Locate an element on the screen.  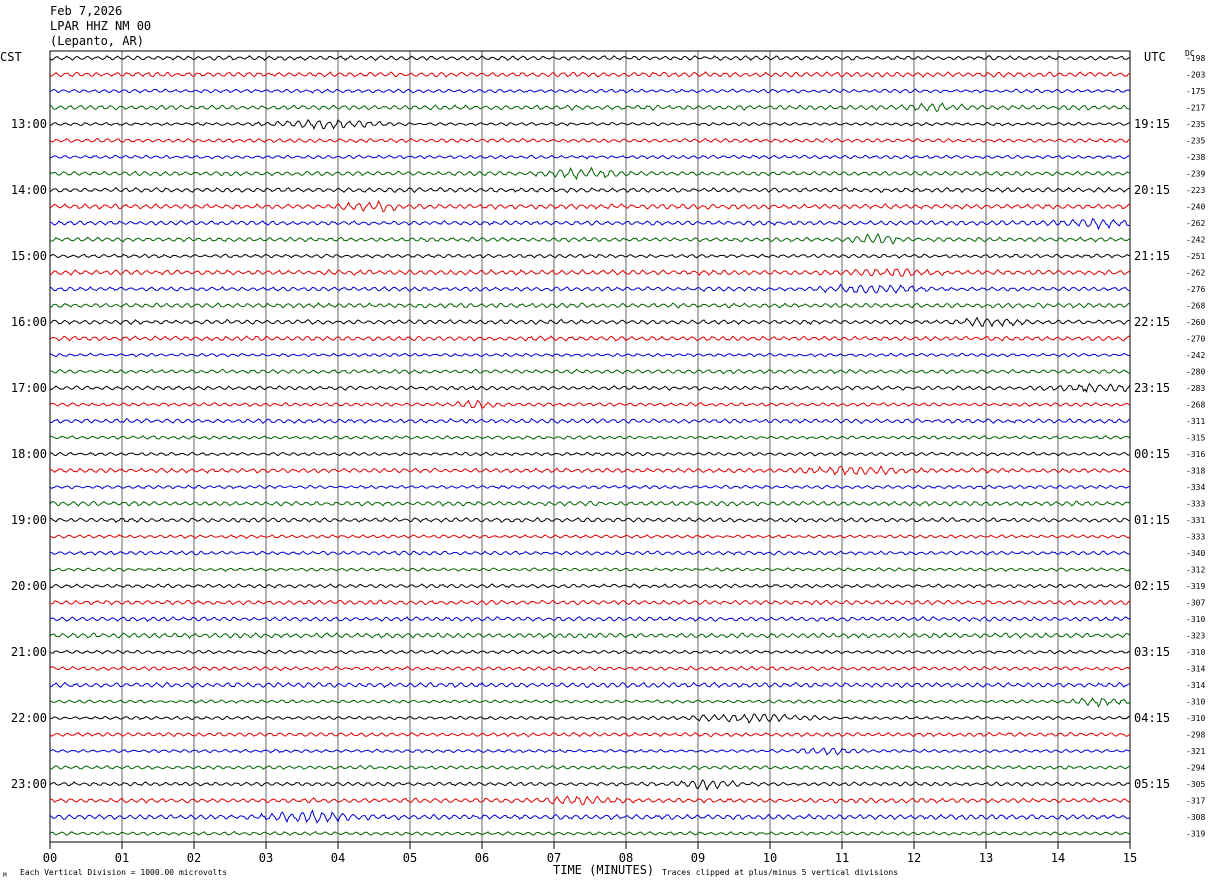
dc-offset-label: -198 is located at coordinates (1195, 58).